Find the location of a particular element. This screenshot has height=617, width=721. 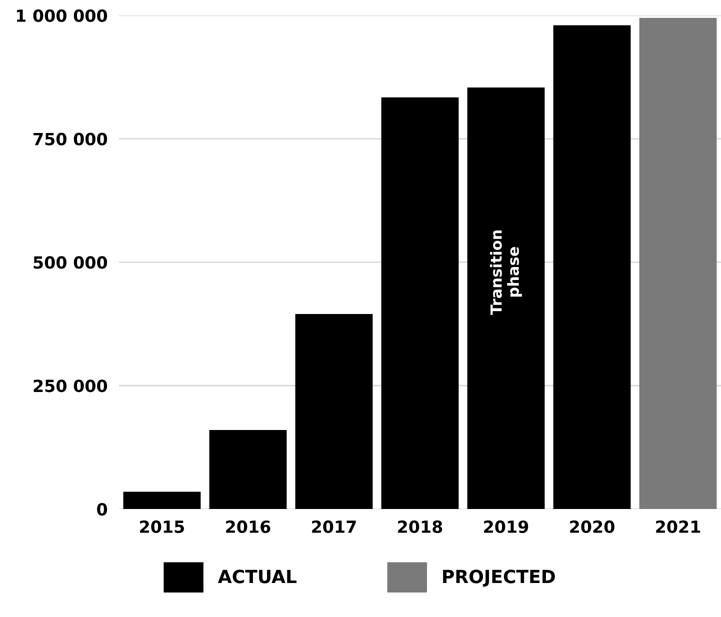

y-tick-label: 250 000 is located at coordinates (71, 386).